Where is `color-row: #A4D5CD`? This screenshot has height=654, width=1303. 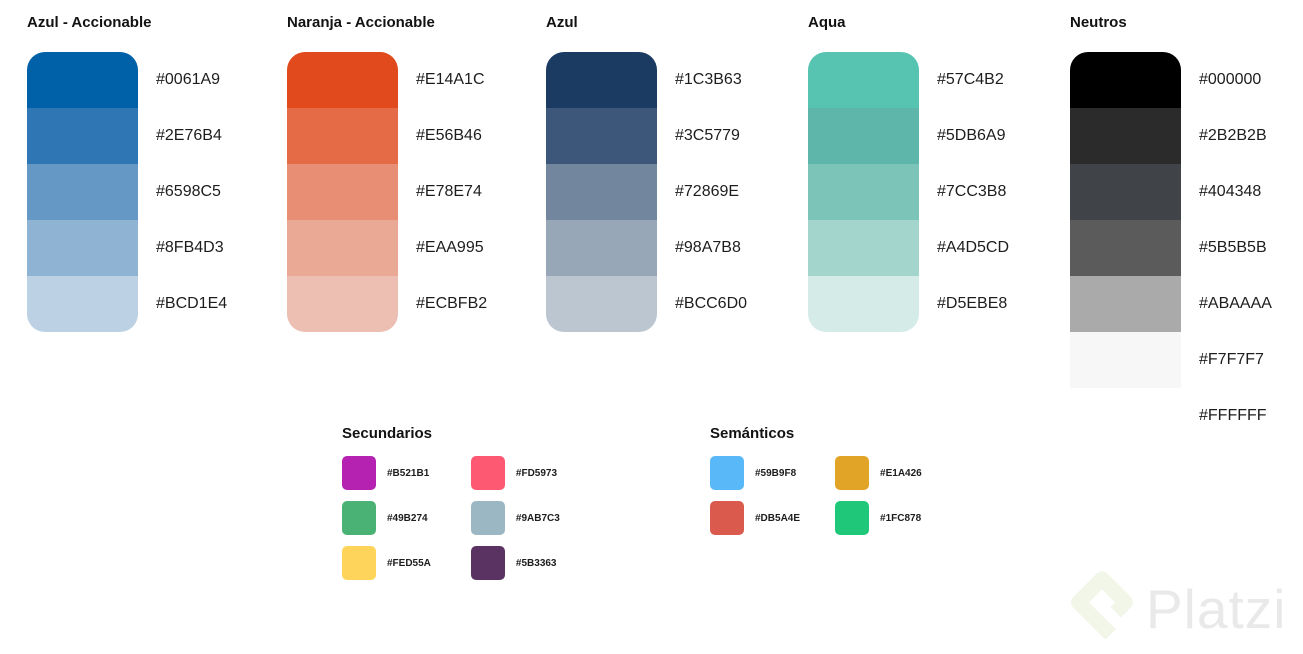
color-row: #A4D5CD is located at coordinates (908, 248).